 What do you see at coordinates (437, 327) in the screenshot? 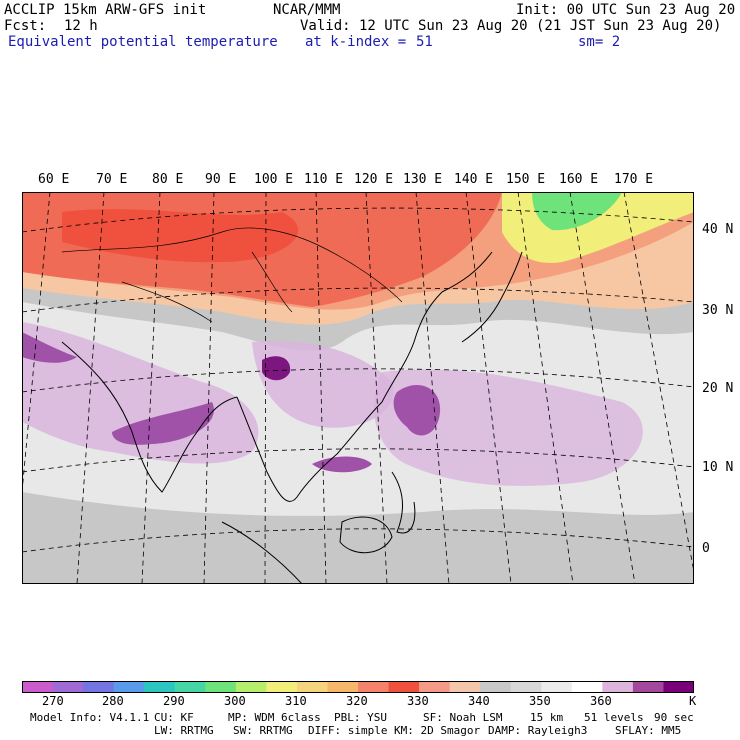
I see `coastline-china` at bounding box center [437, 327].